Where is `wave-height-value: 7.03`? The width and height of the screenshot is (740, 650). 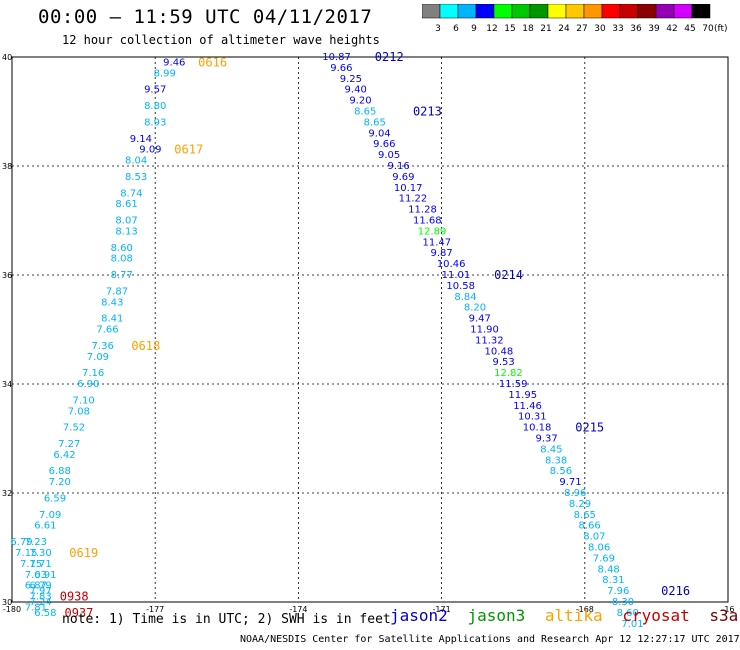 wave-height-value: 7.03 is located at coordinates (36, 575).